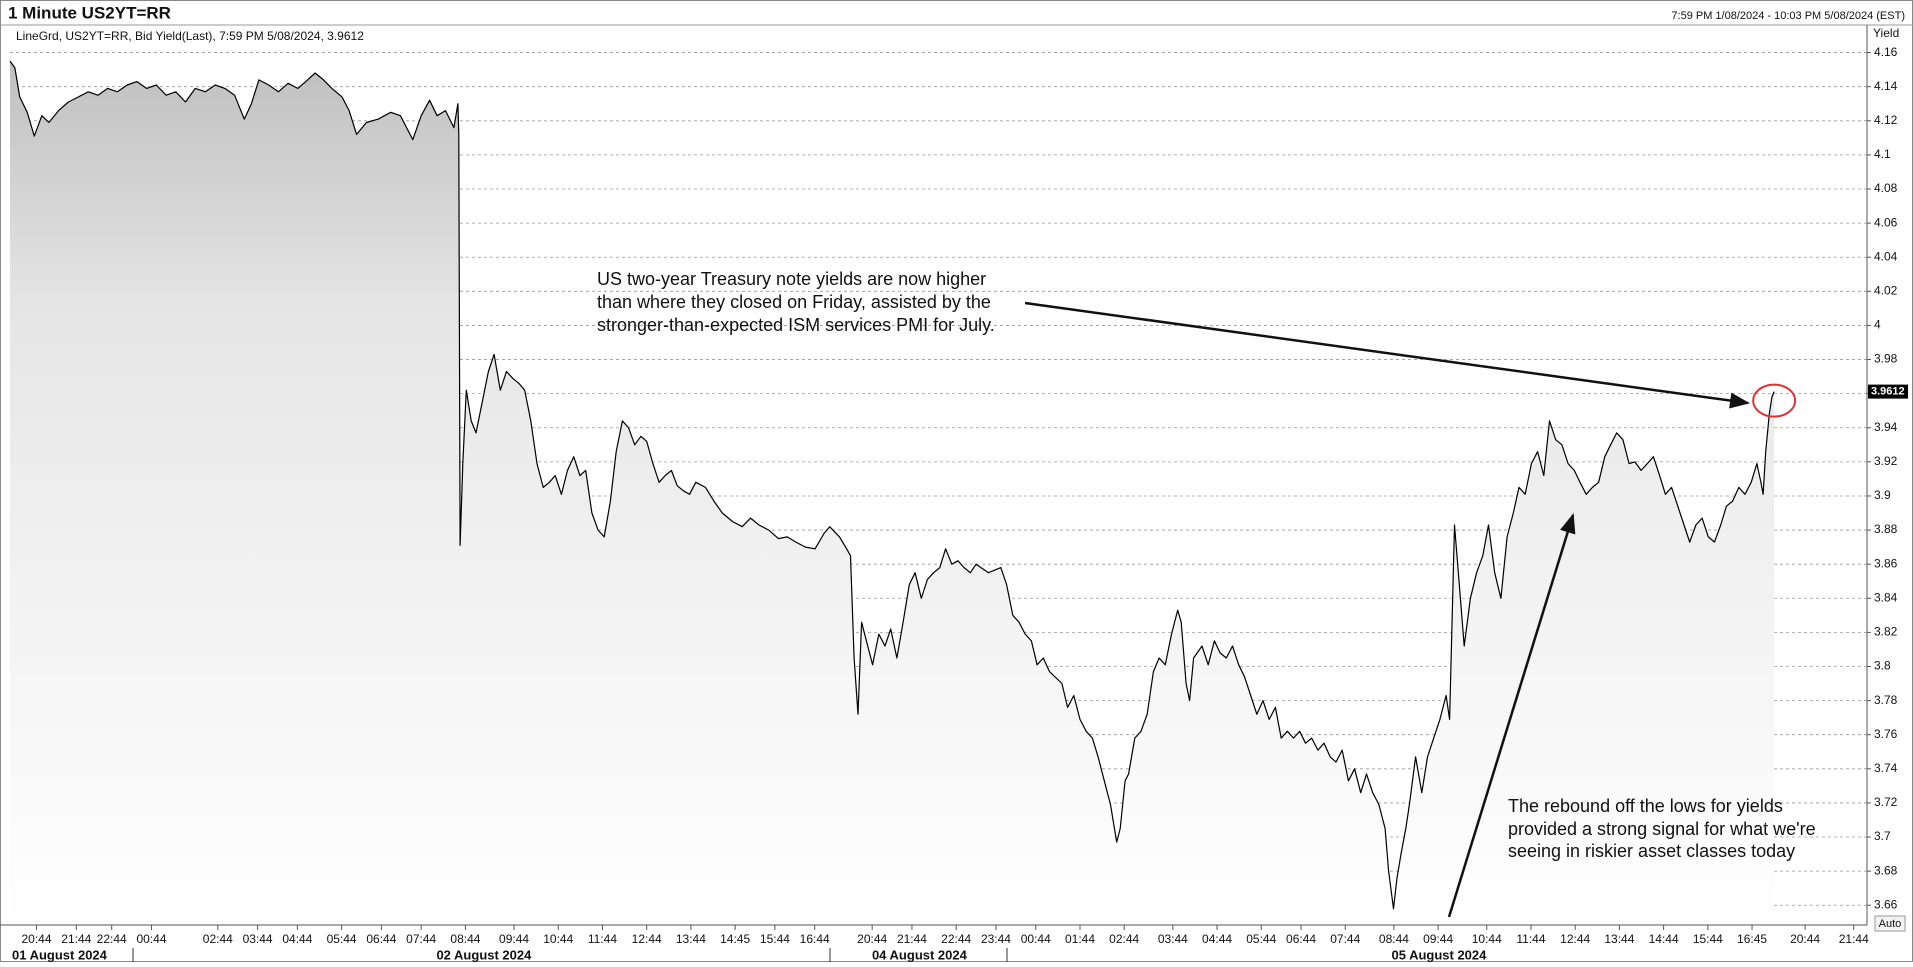 Image resolution: width=1913 pixels, height=967 pixels. What do you see at coordinates (1886, 700) in the screenshot?
I see `y-tick-label: 3.78` at bounding box center [1886, 700].